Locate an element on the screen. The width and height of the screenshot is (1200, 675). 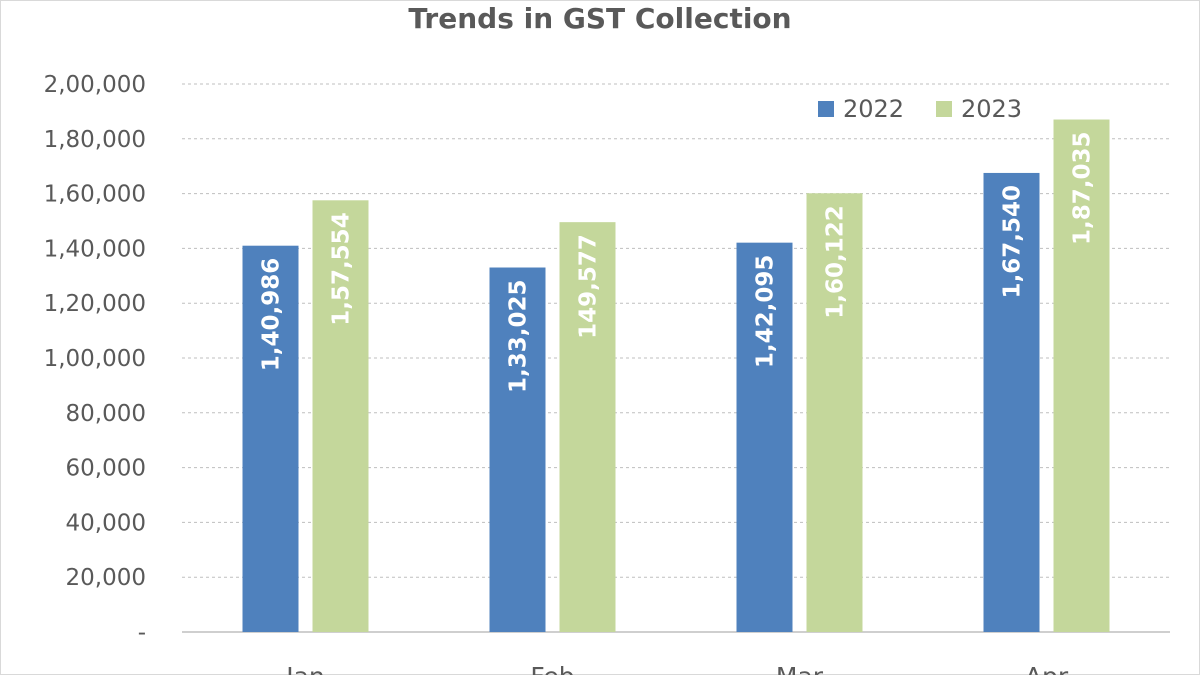
x-axis: Jan Feb Mar Apr is located at coordinates (676, 668).